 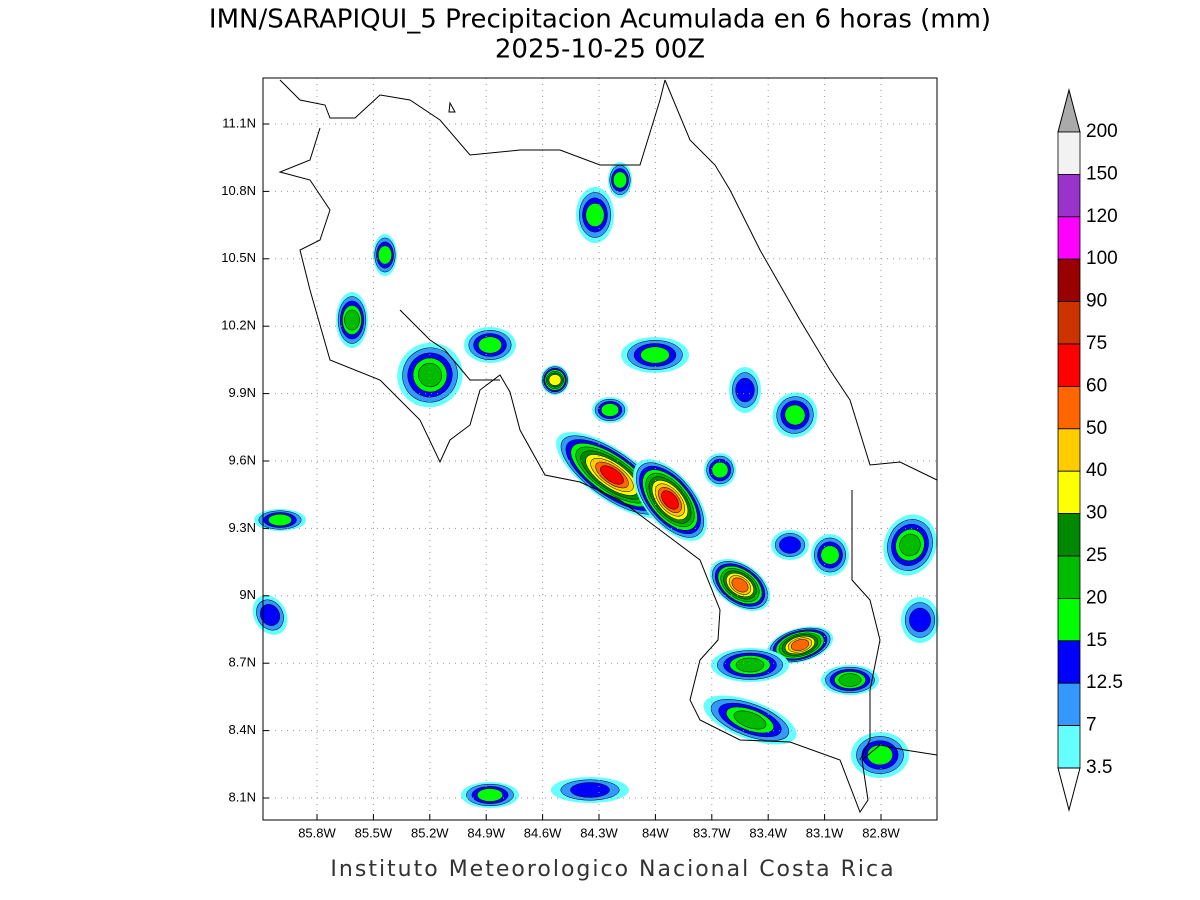 I want to click on colorbar-label: 100, so click(x=1102, y=258).